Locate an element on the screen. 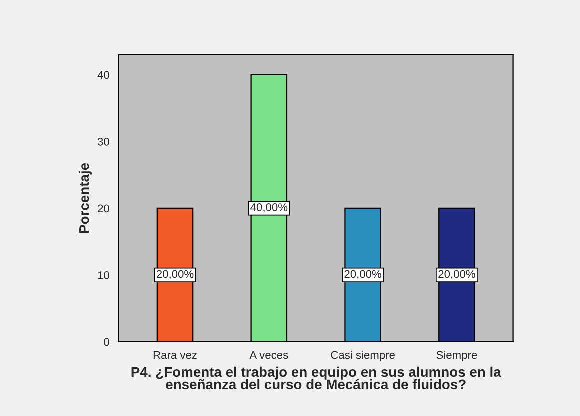 This screenshot has width=580, height=416. x-tick-label: Rara vez is located at coordinates (175, 355).